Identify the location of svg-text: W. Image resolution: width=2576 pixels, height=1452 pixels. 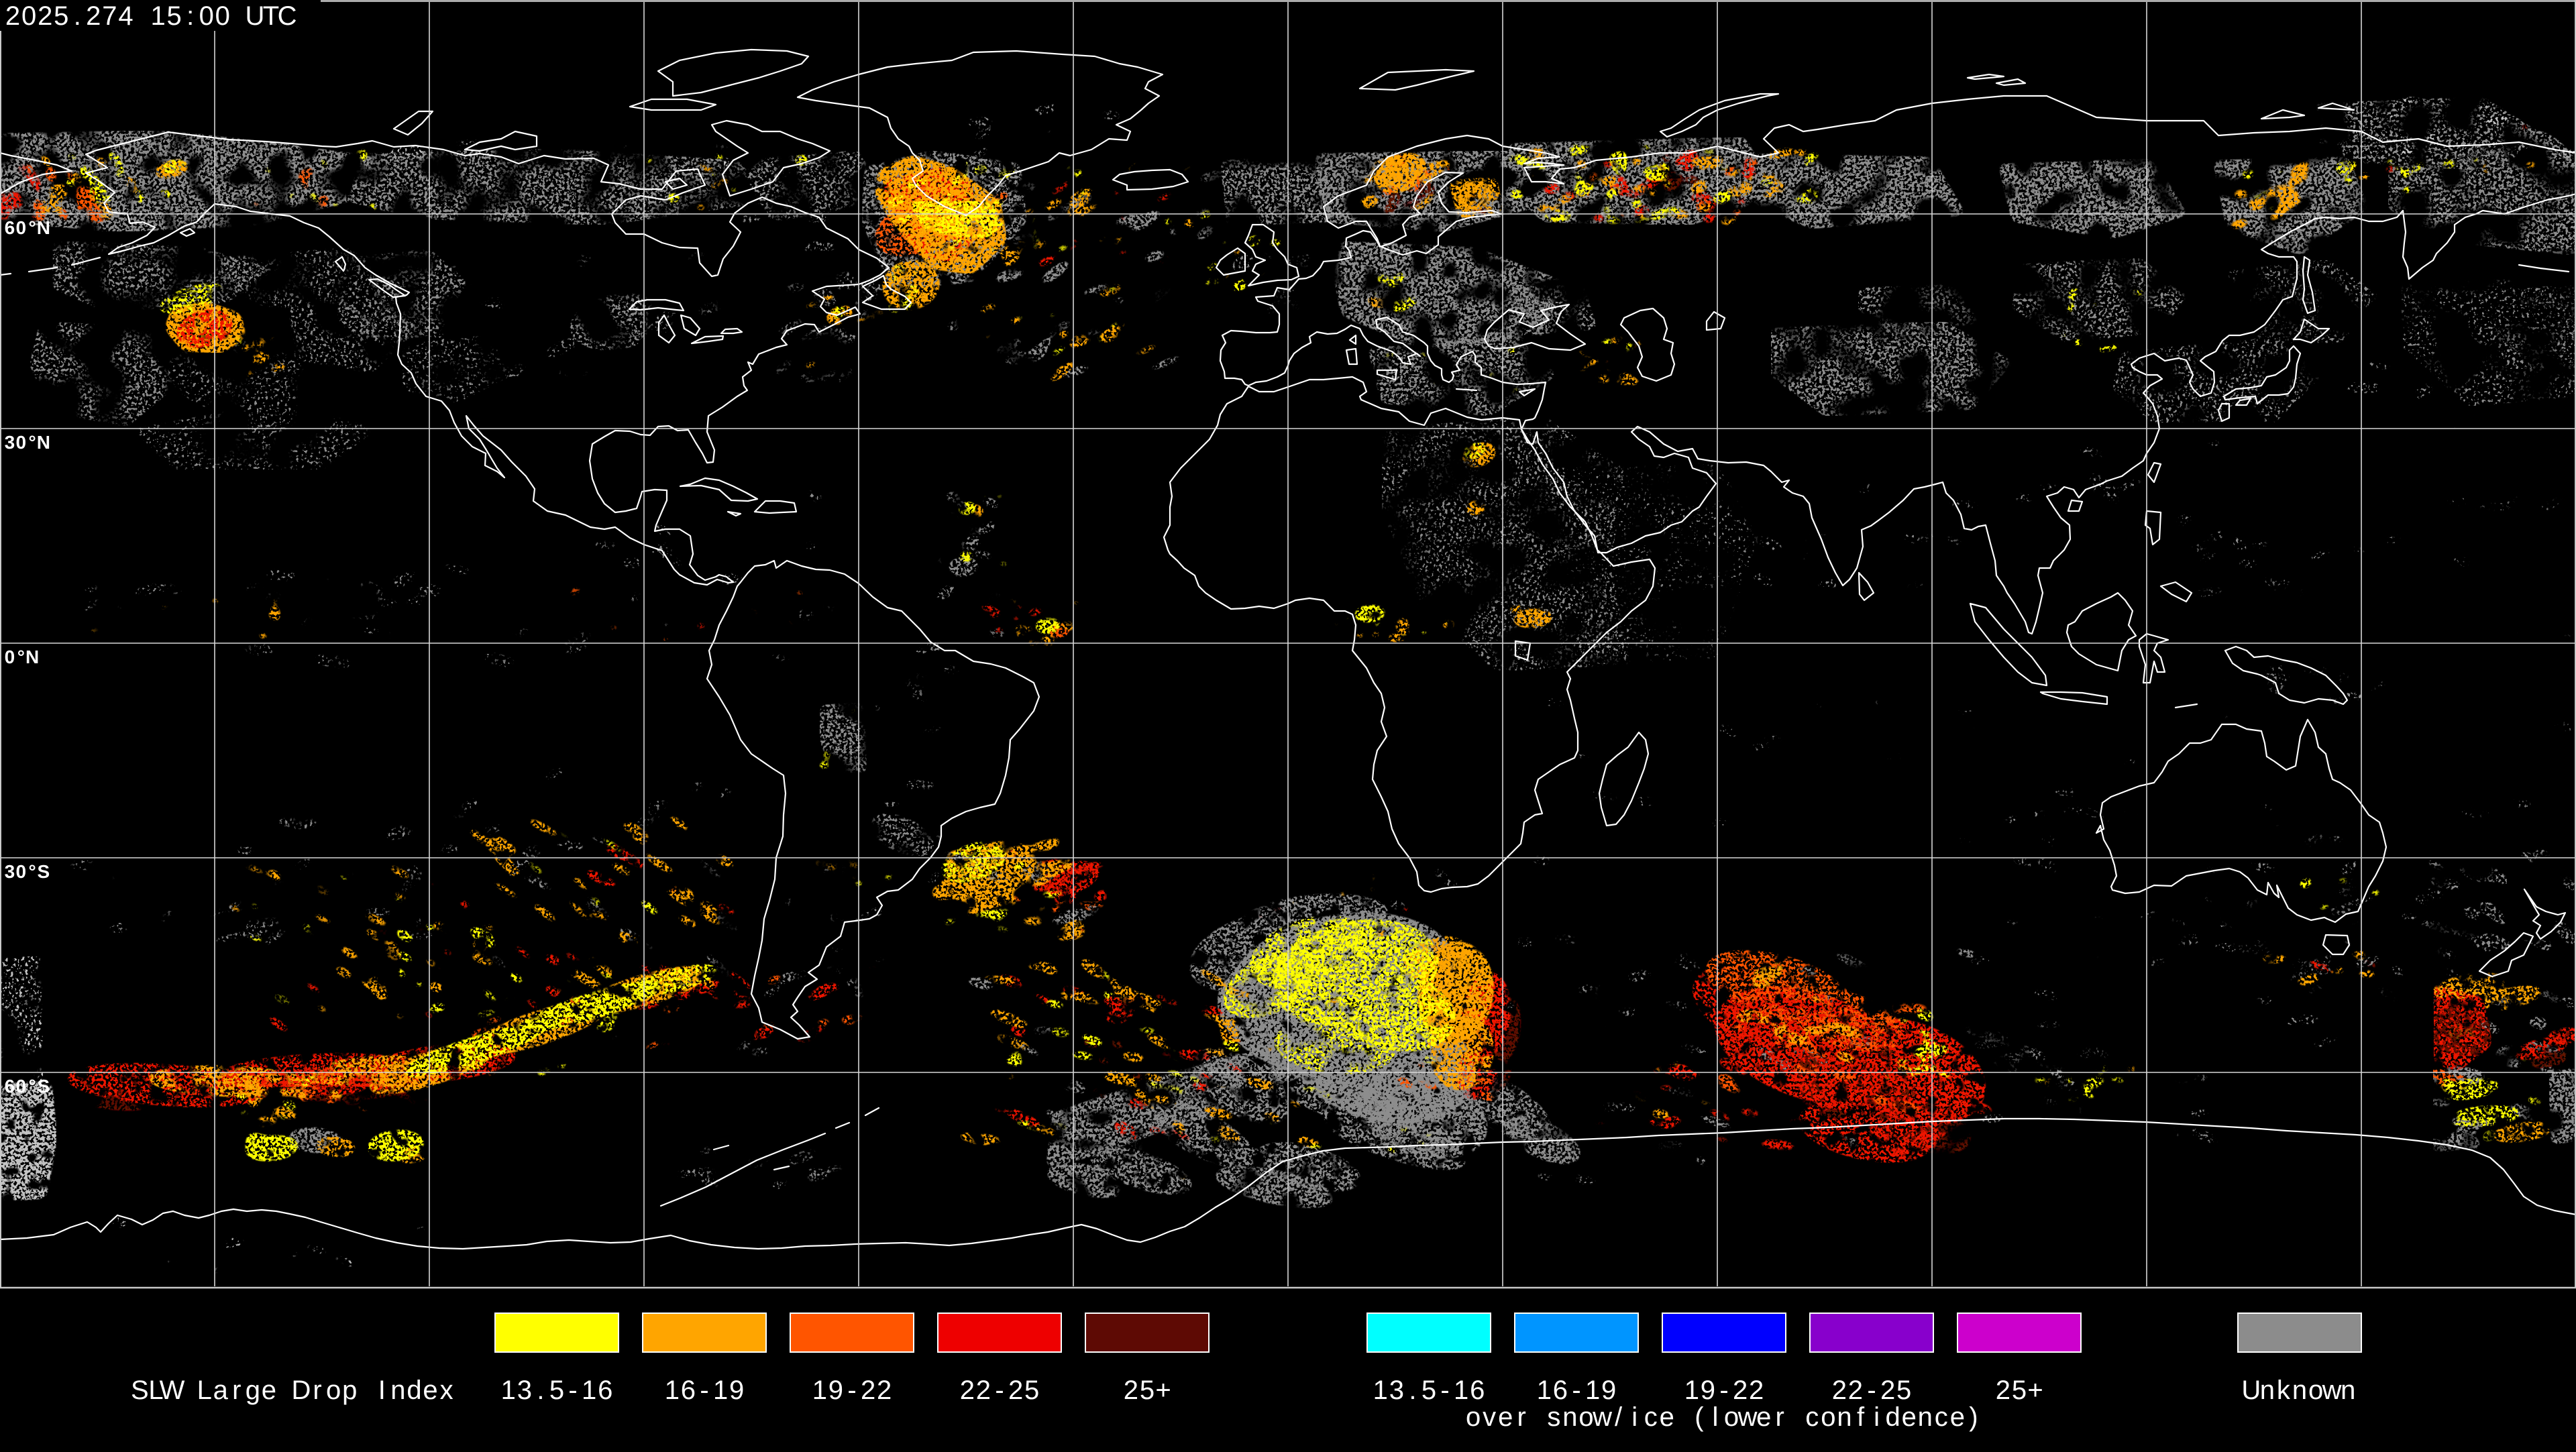
(172, 1390).